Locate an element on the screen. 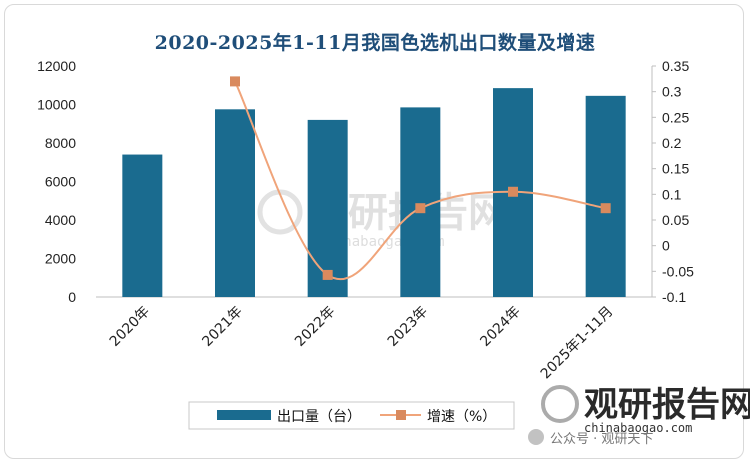 This screenshot has width=750, height=465. legend-line-marker is located at coordinates (401, 415).